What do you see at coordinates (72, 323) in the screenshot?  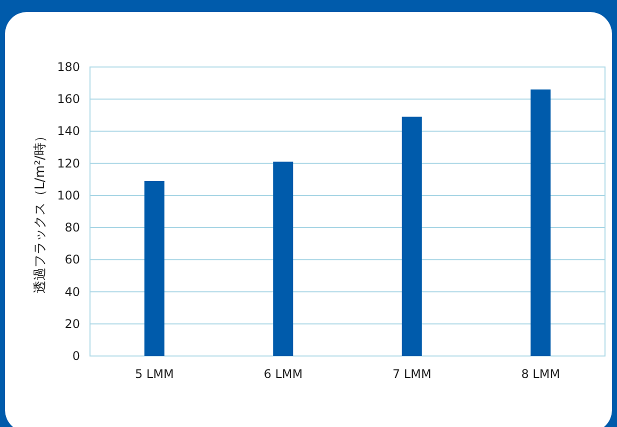 I see `y-tick-label: 20` at bounding box center [72, 323].